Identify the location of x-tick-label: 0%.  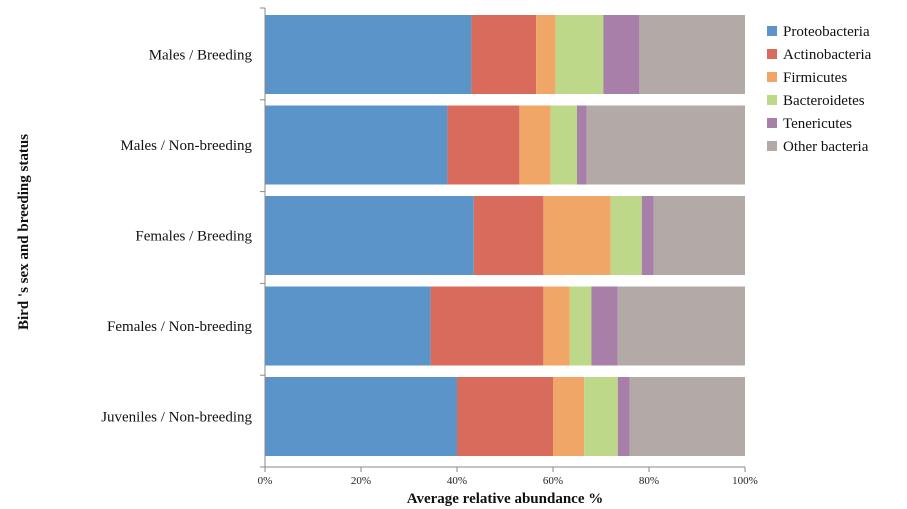
(265, 481).